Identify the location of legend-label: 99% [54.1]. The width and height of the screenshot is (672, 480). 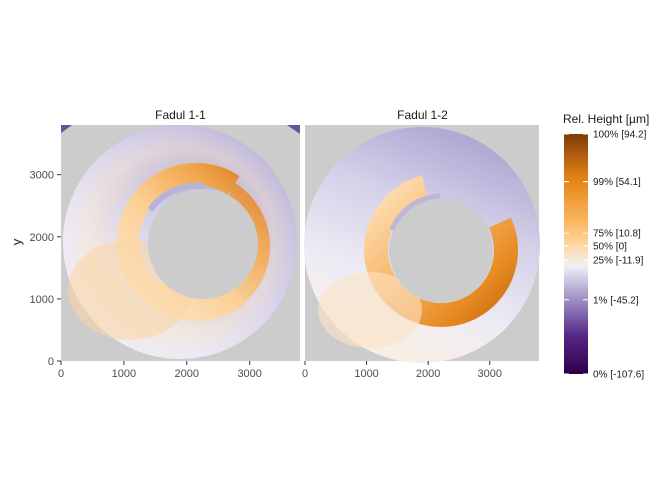
(617, 182).